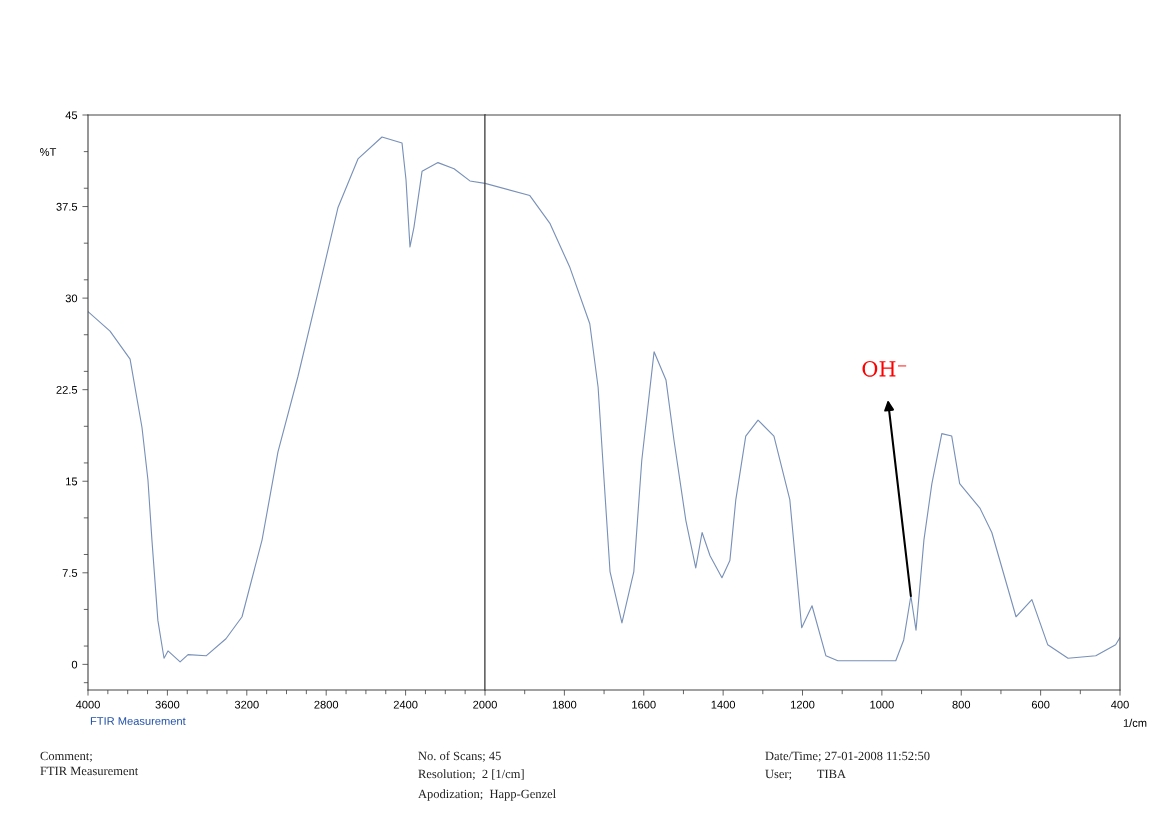  I want to click on x-tick-label: 800, so click(961, 704).